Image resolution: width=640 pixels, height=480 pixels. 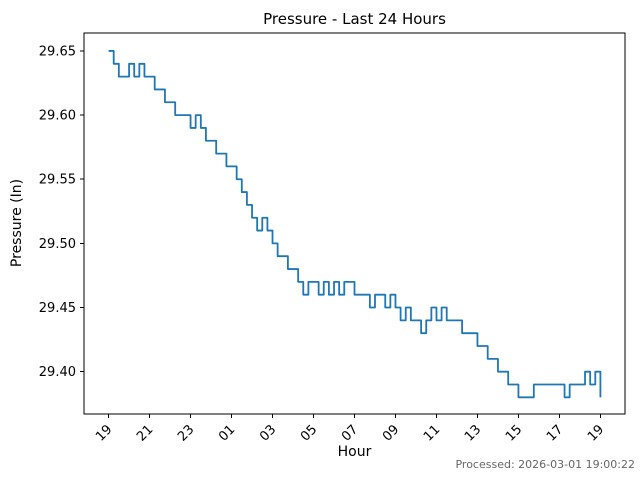 What do you see at coordinates (145, 433) in the screenshot?
I see `x-tick-label: 21` at bounding box center [145, 433].